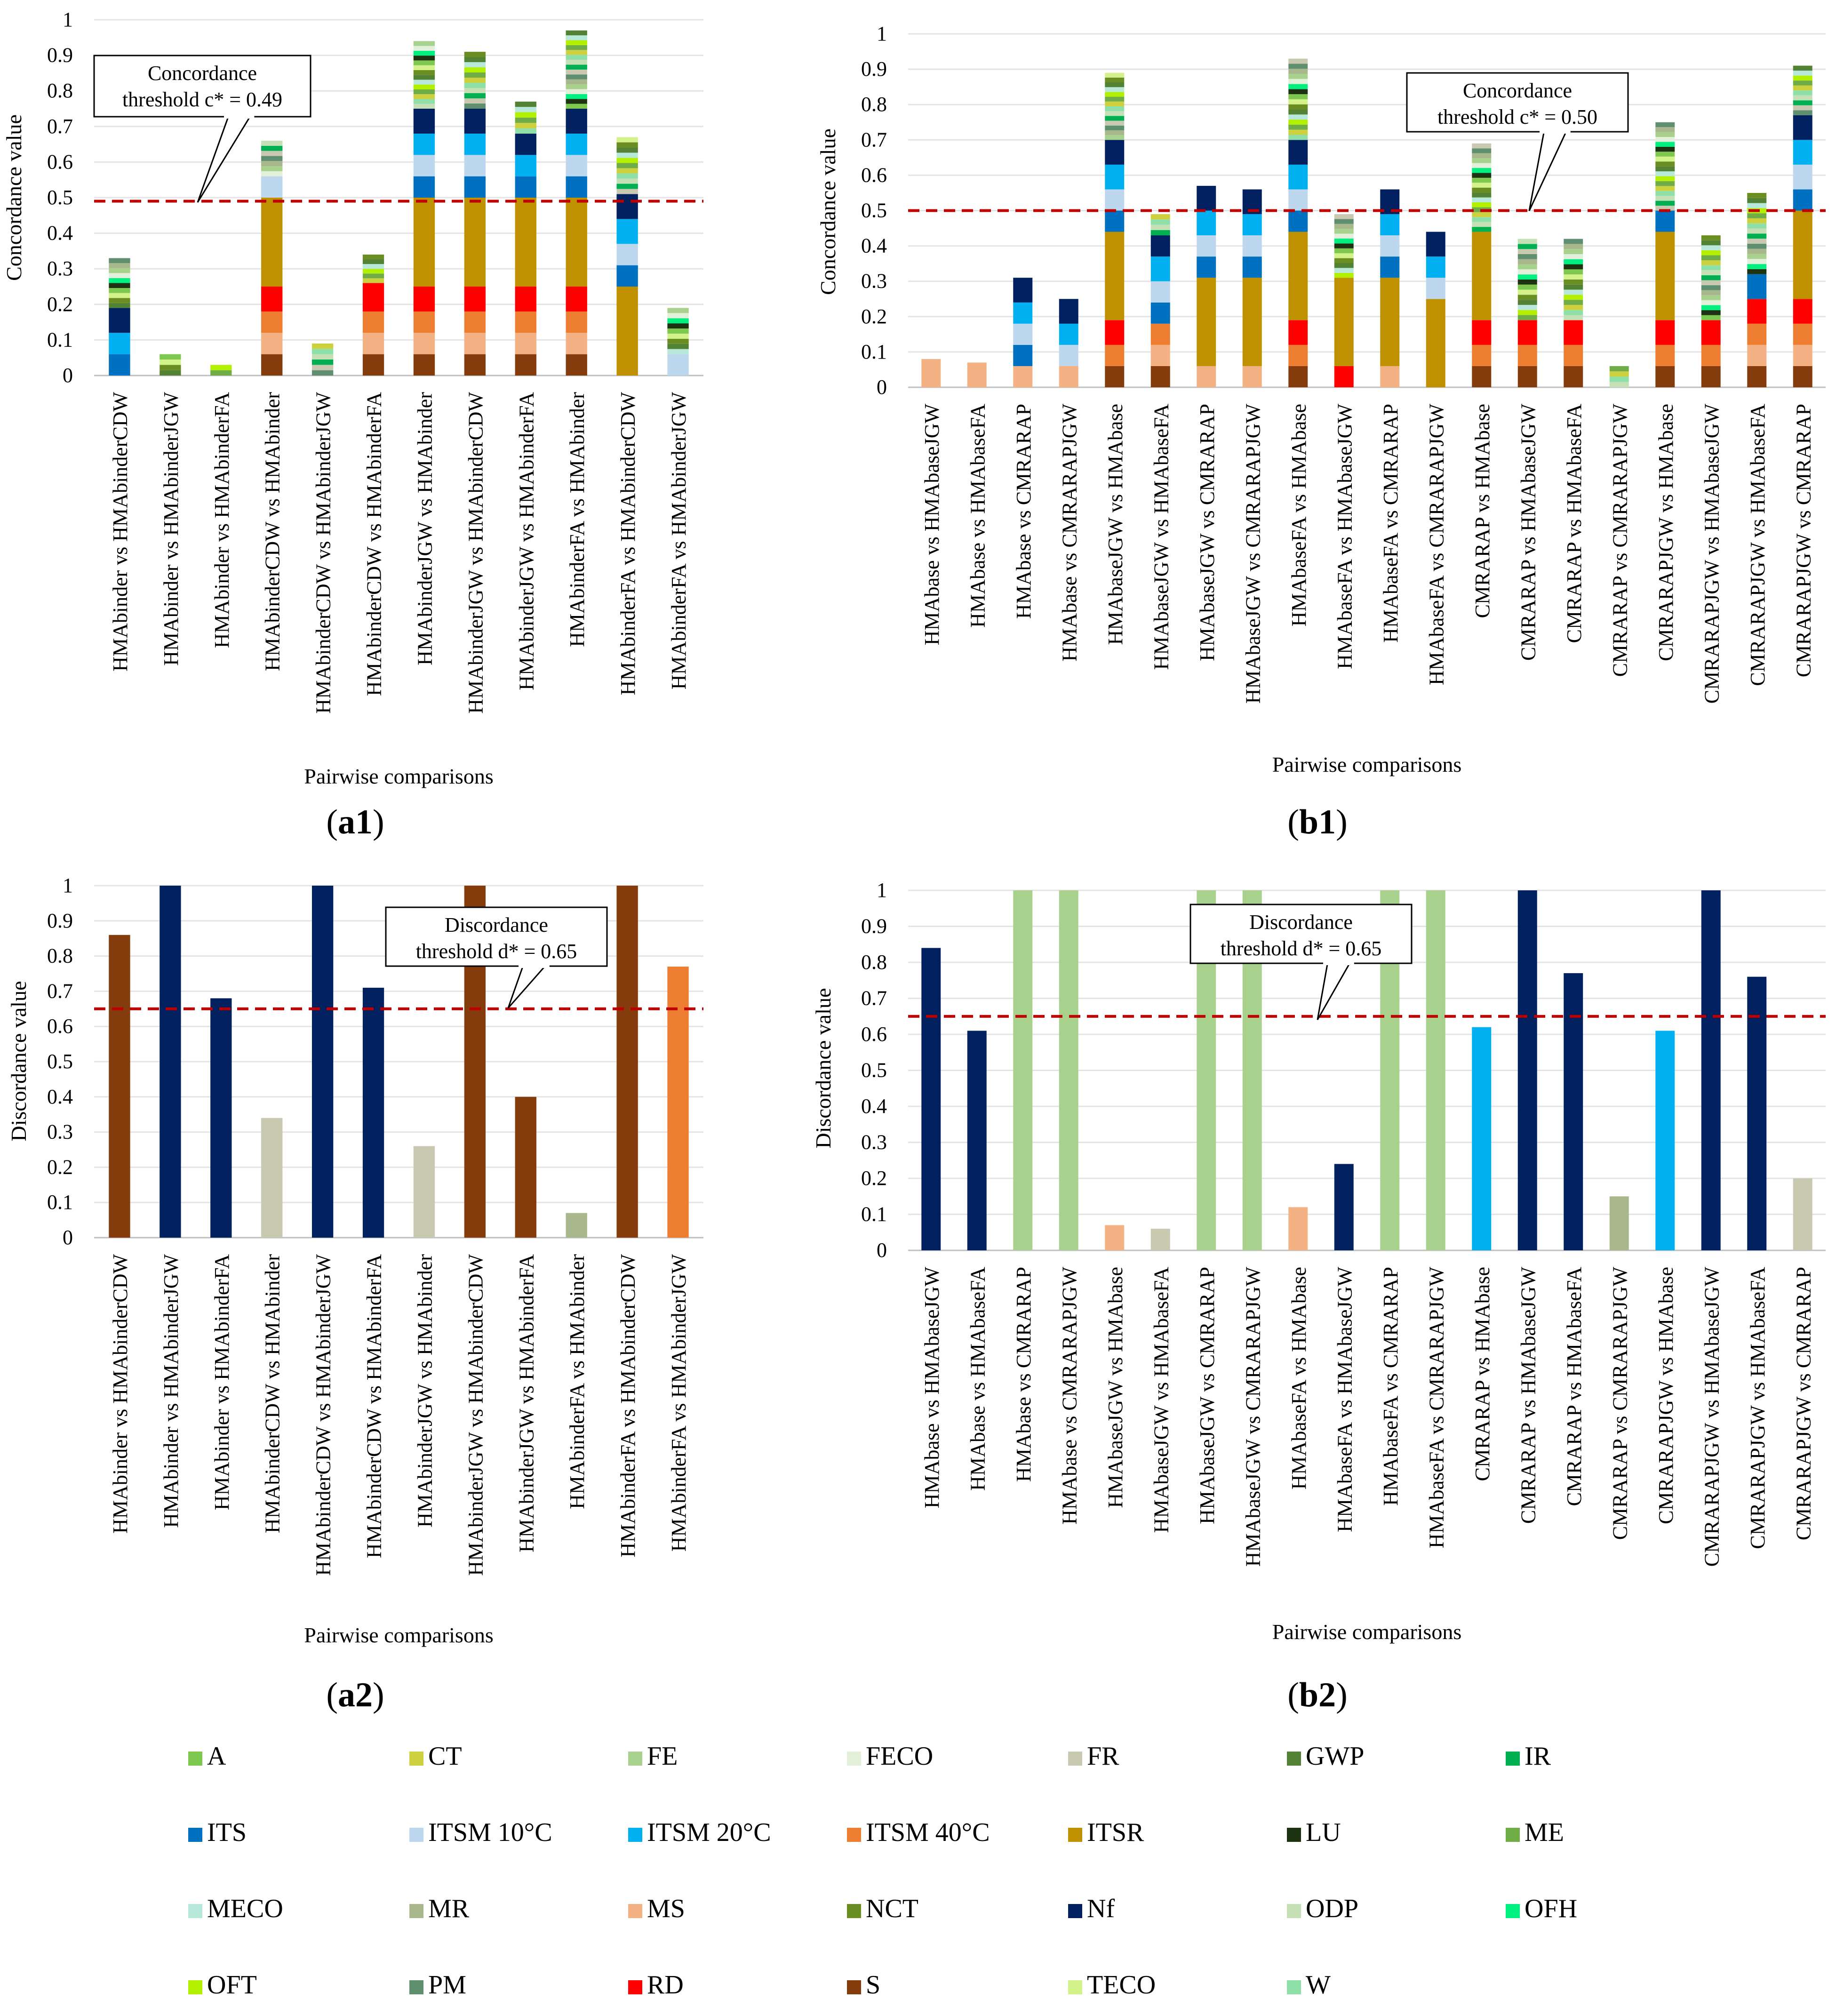  What do you see at coordinates (1541, 1909) in the screenshot?
I see `legend-item: OFH` at bounding box center [1541, 1909].